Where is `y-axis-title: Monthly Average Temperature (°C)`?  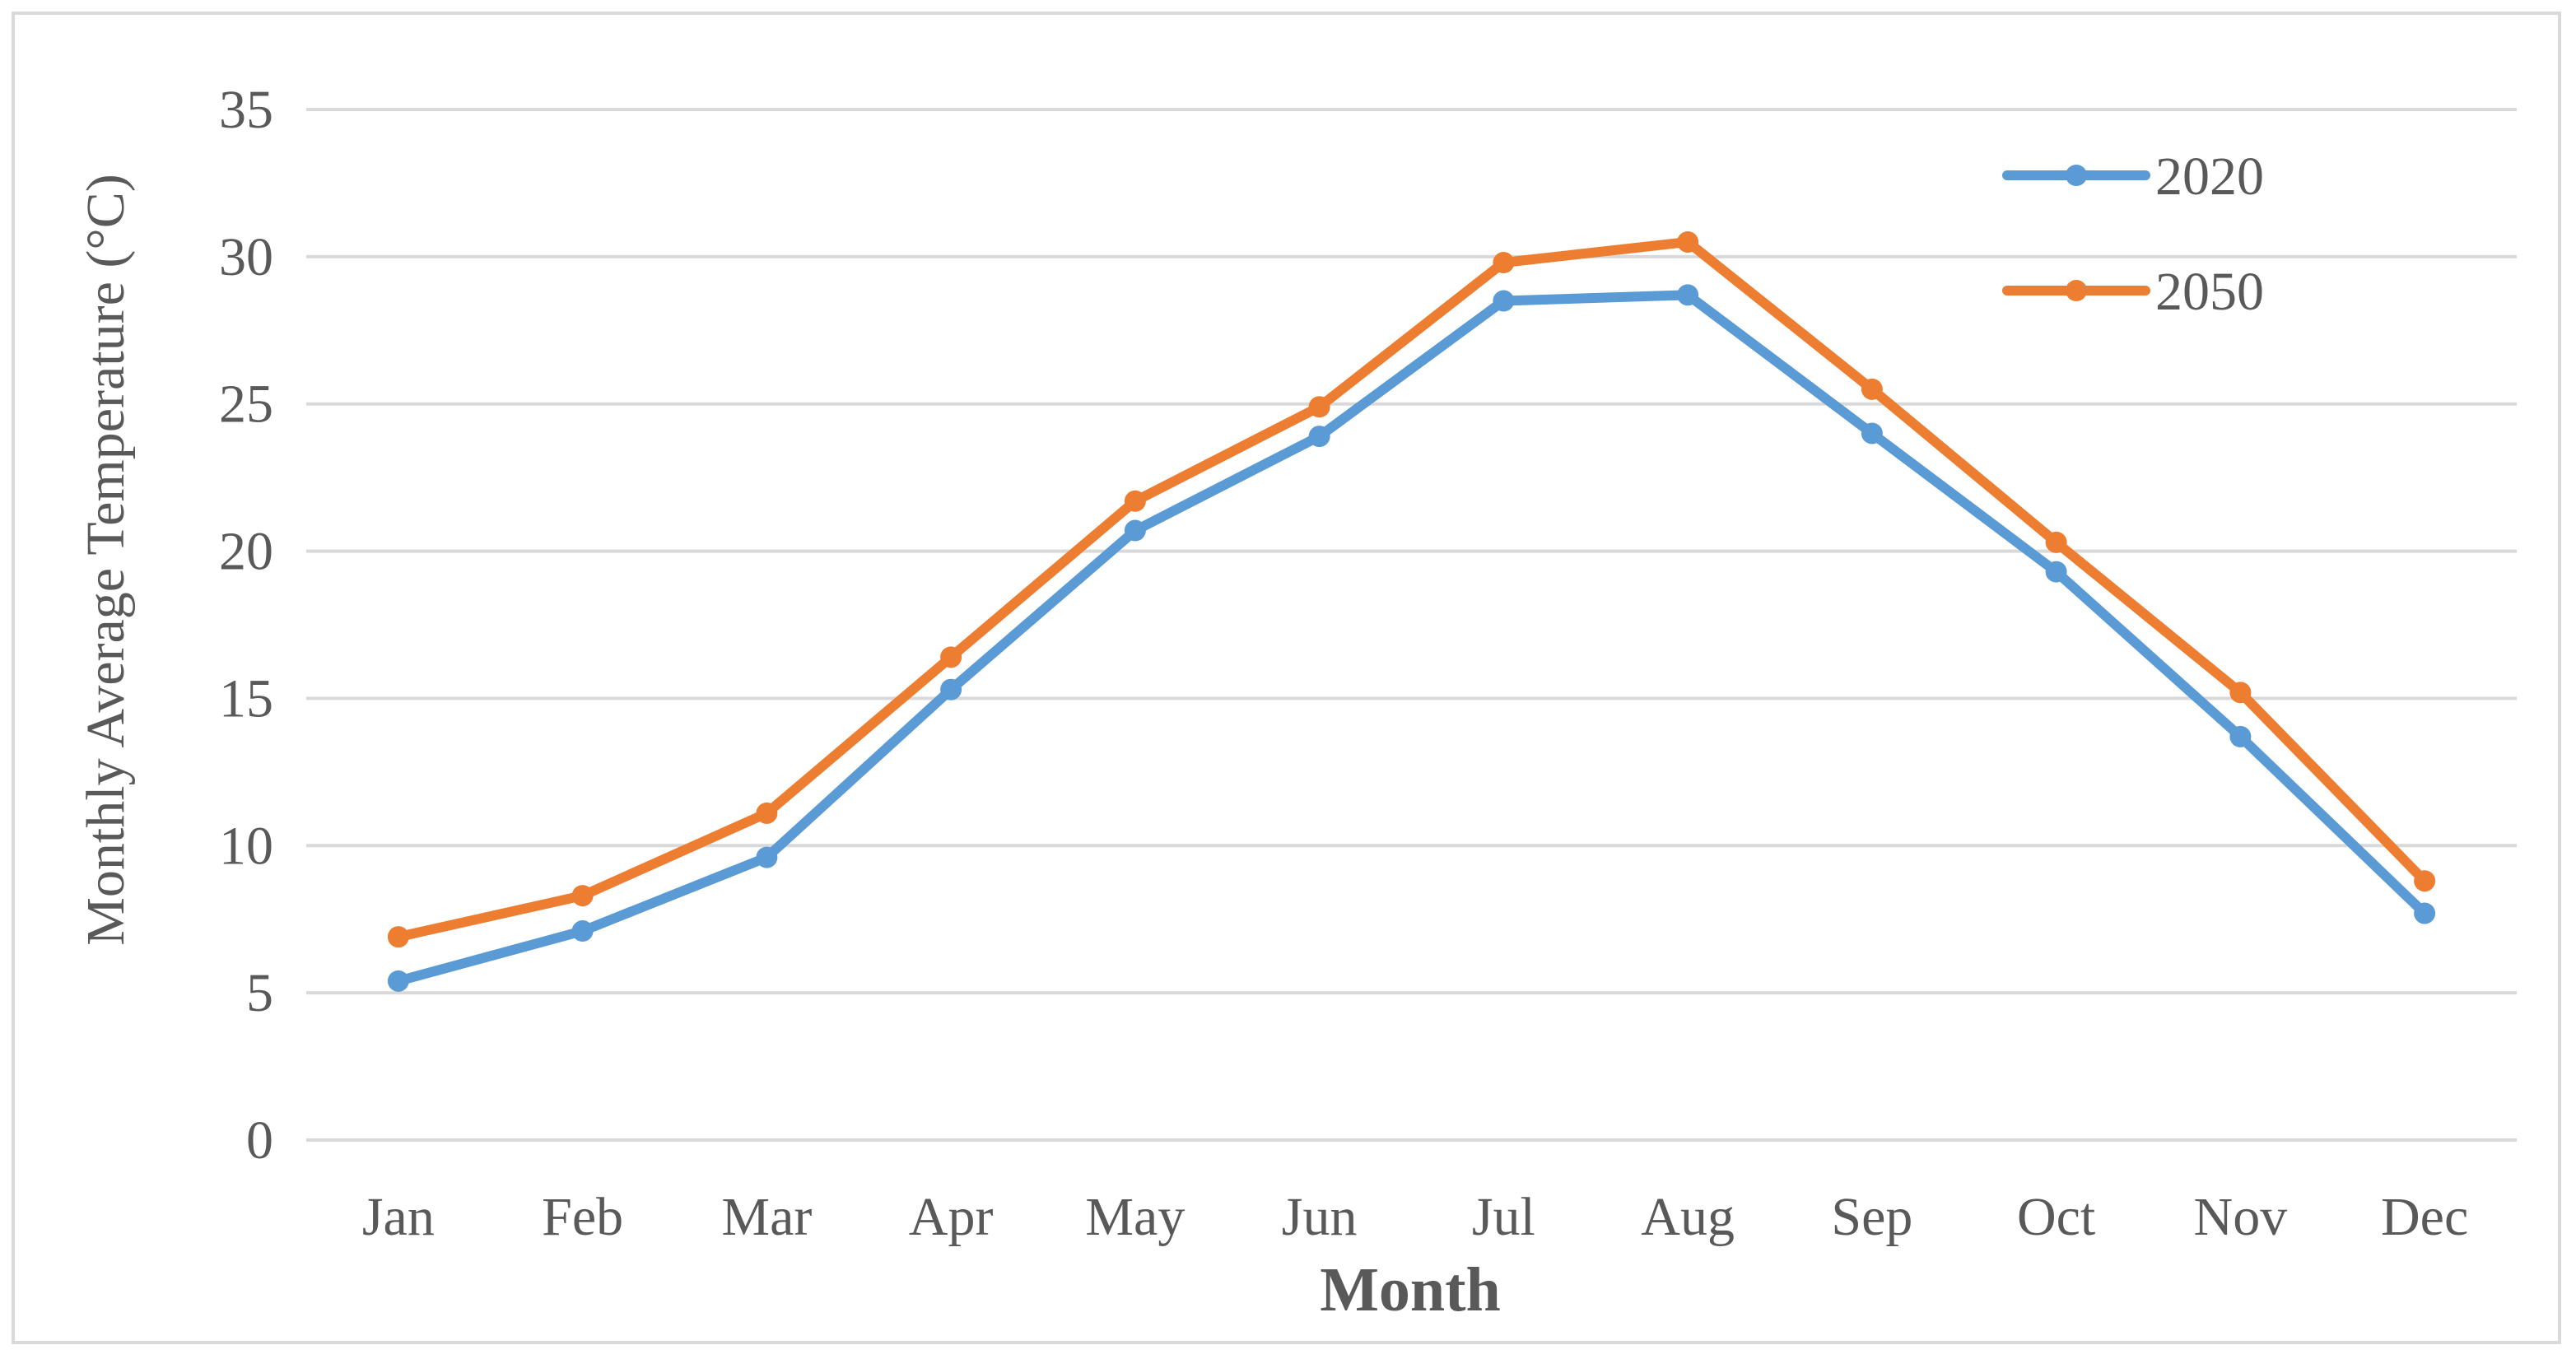 y-axis-title: Monthly Average Temperature (°C) is located at coordinates (106, 560).